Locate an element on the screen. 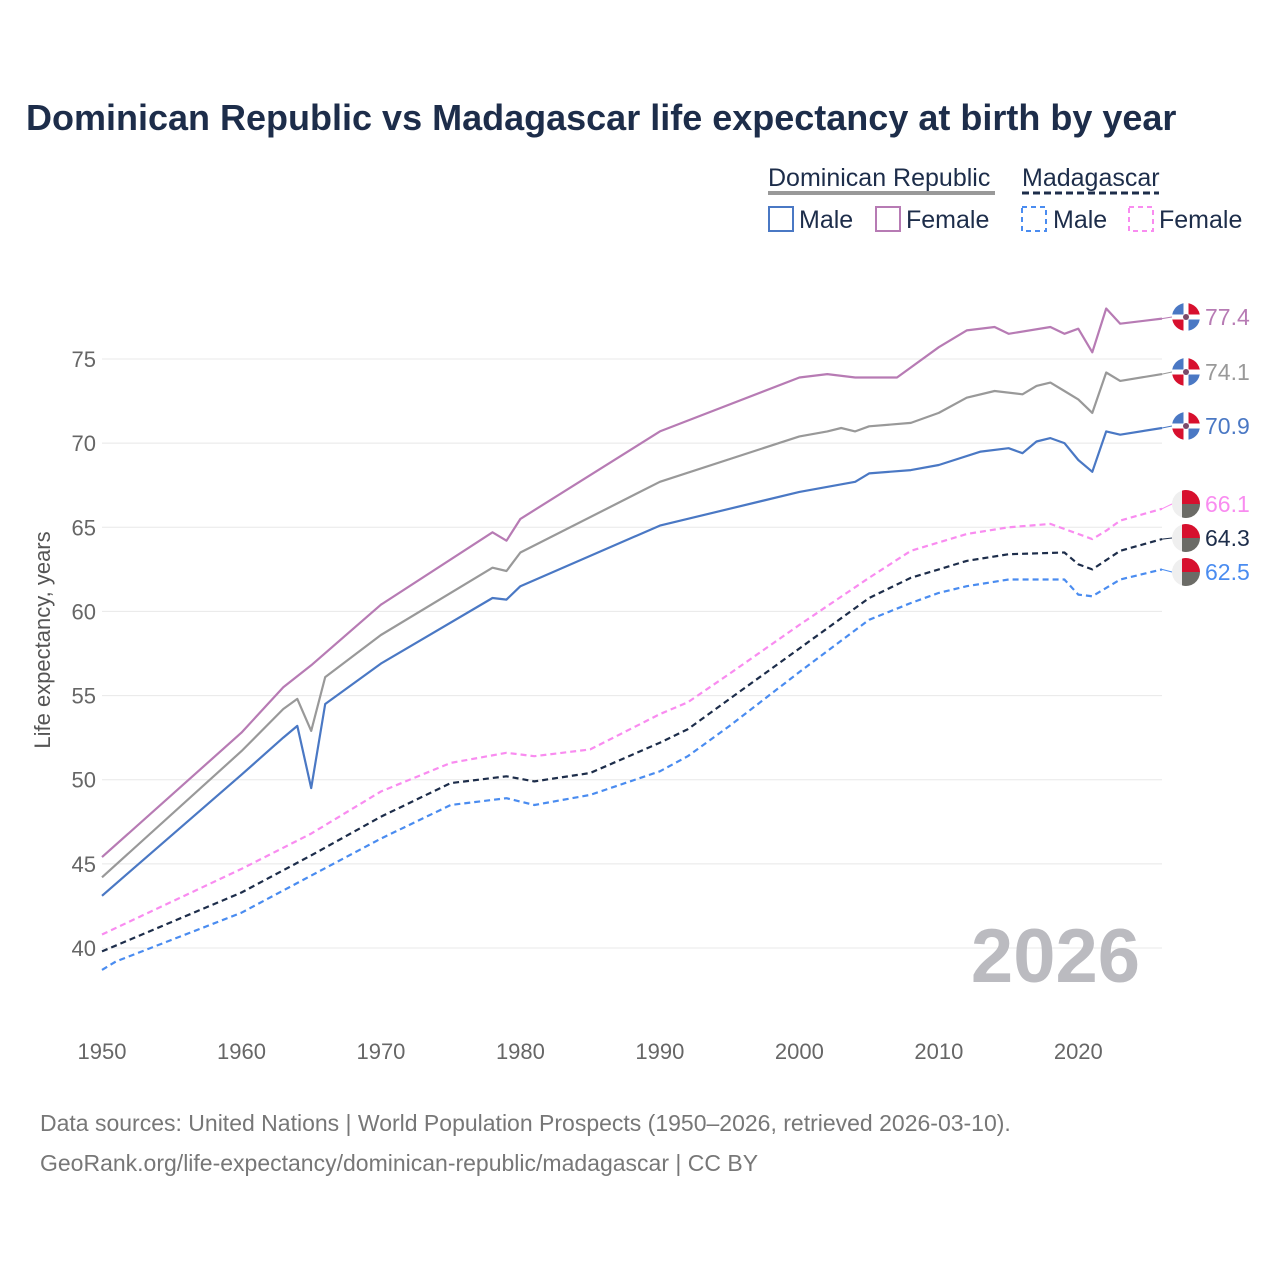  end-value-label: 64.3 is located at coordinates (1227, 538).